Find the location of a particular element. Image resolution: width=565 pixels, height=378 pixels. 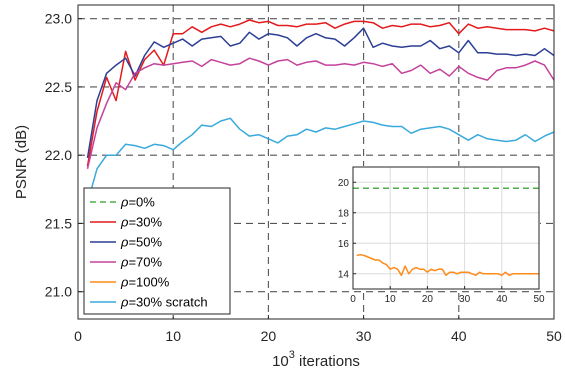

y-tick-label: 23.0 is located at coordinates (58, 19).